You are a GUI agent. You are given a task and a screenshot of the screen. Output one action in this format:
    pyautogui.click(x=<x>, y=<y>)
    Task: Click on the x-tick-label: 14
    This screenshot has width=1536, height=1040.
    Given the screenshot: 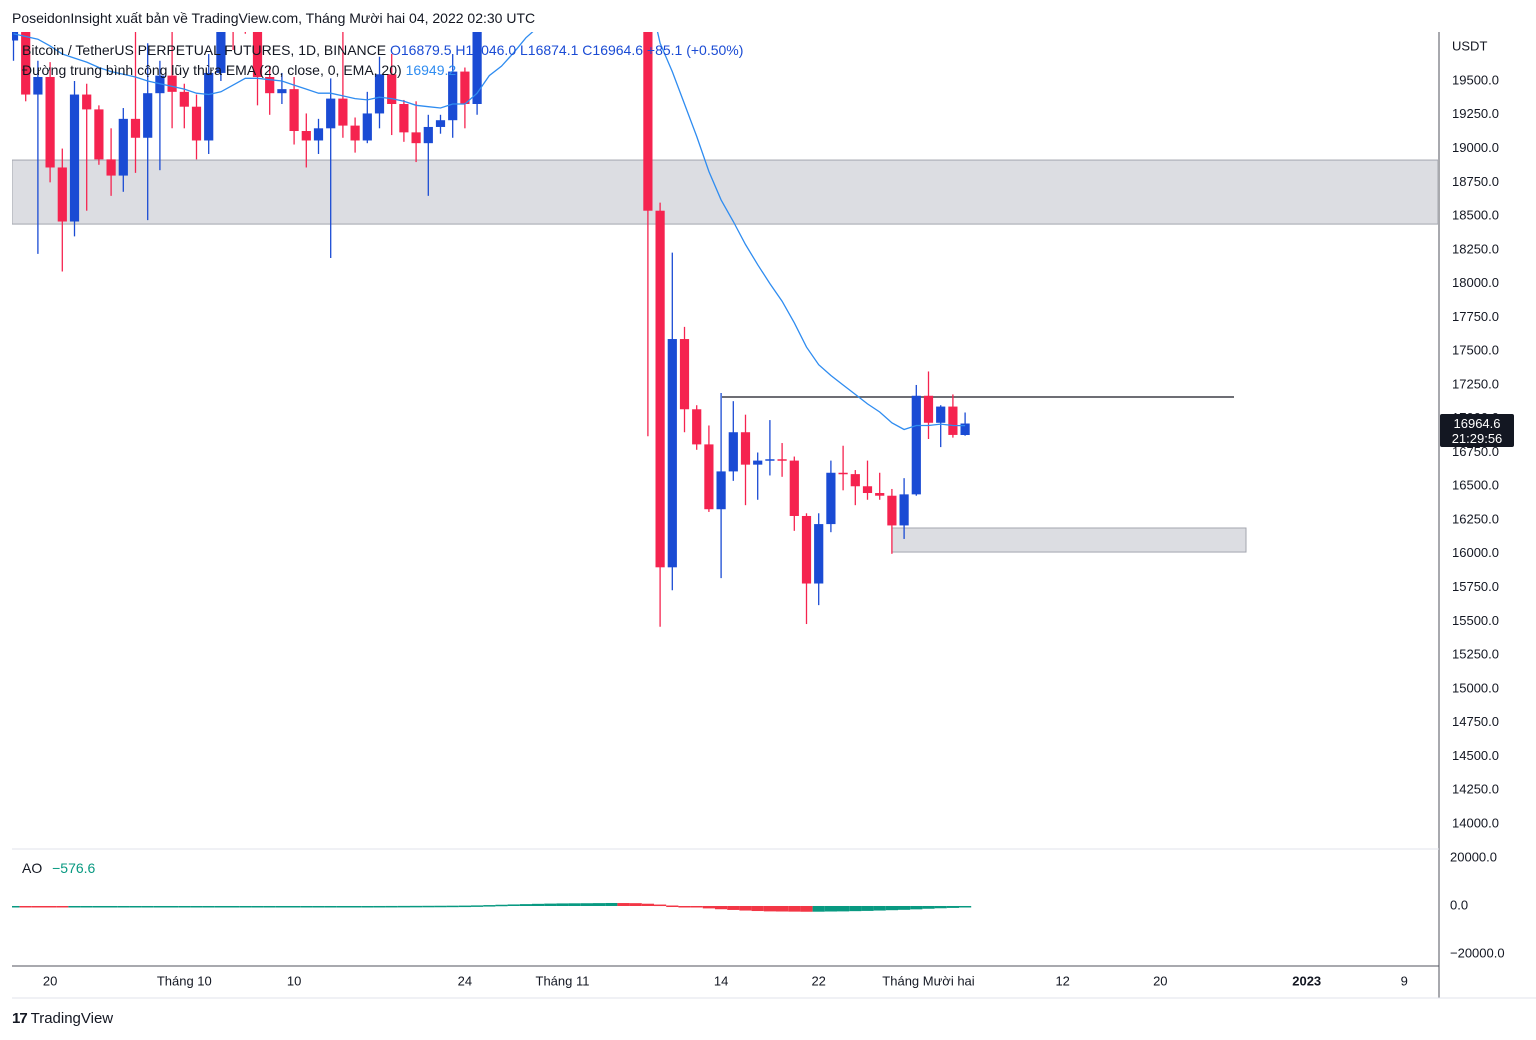 What is the action you would take?
    pyautogui.click(x=721, y=980)
    